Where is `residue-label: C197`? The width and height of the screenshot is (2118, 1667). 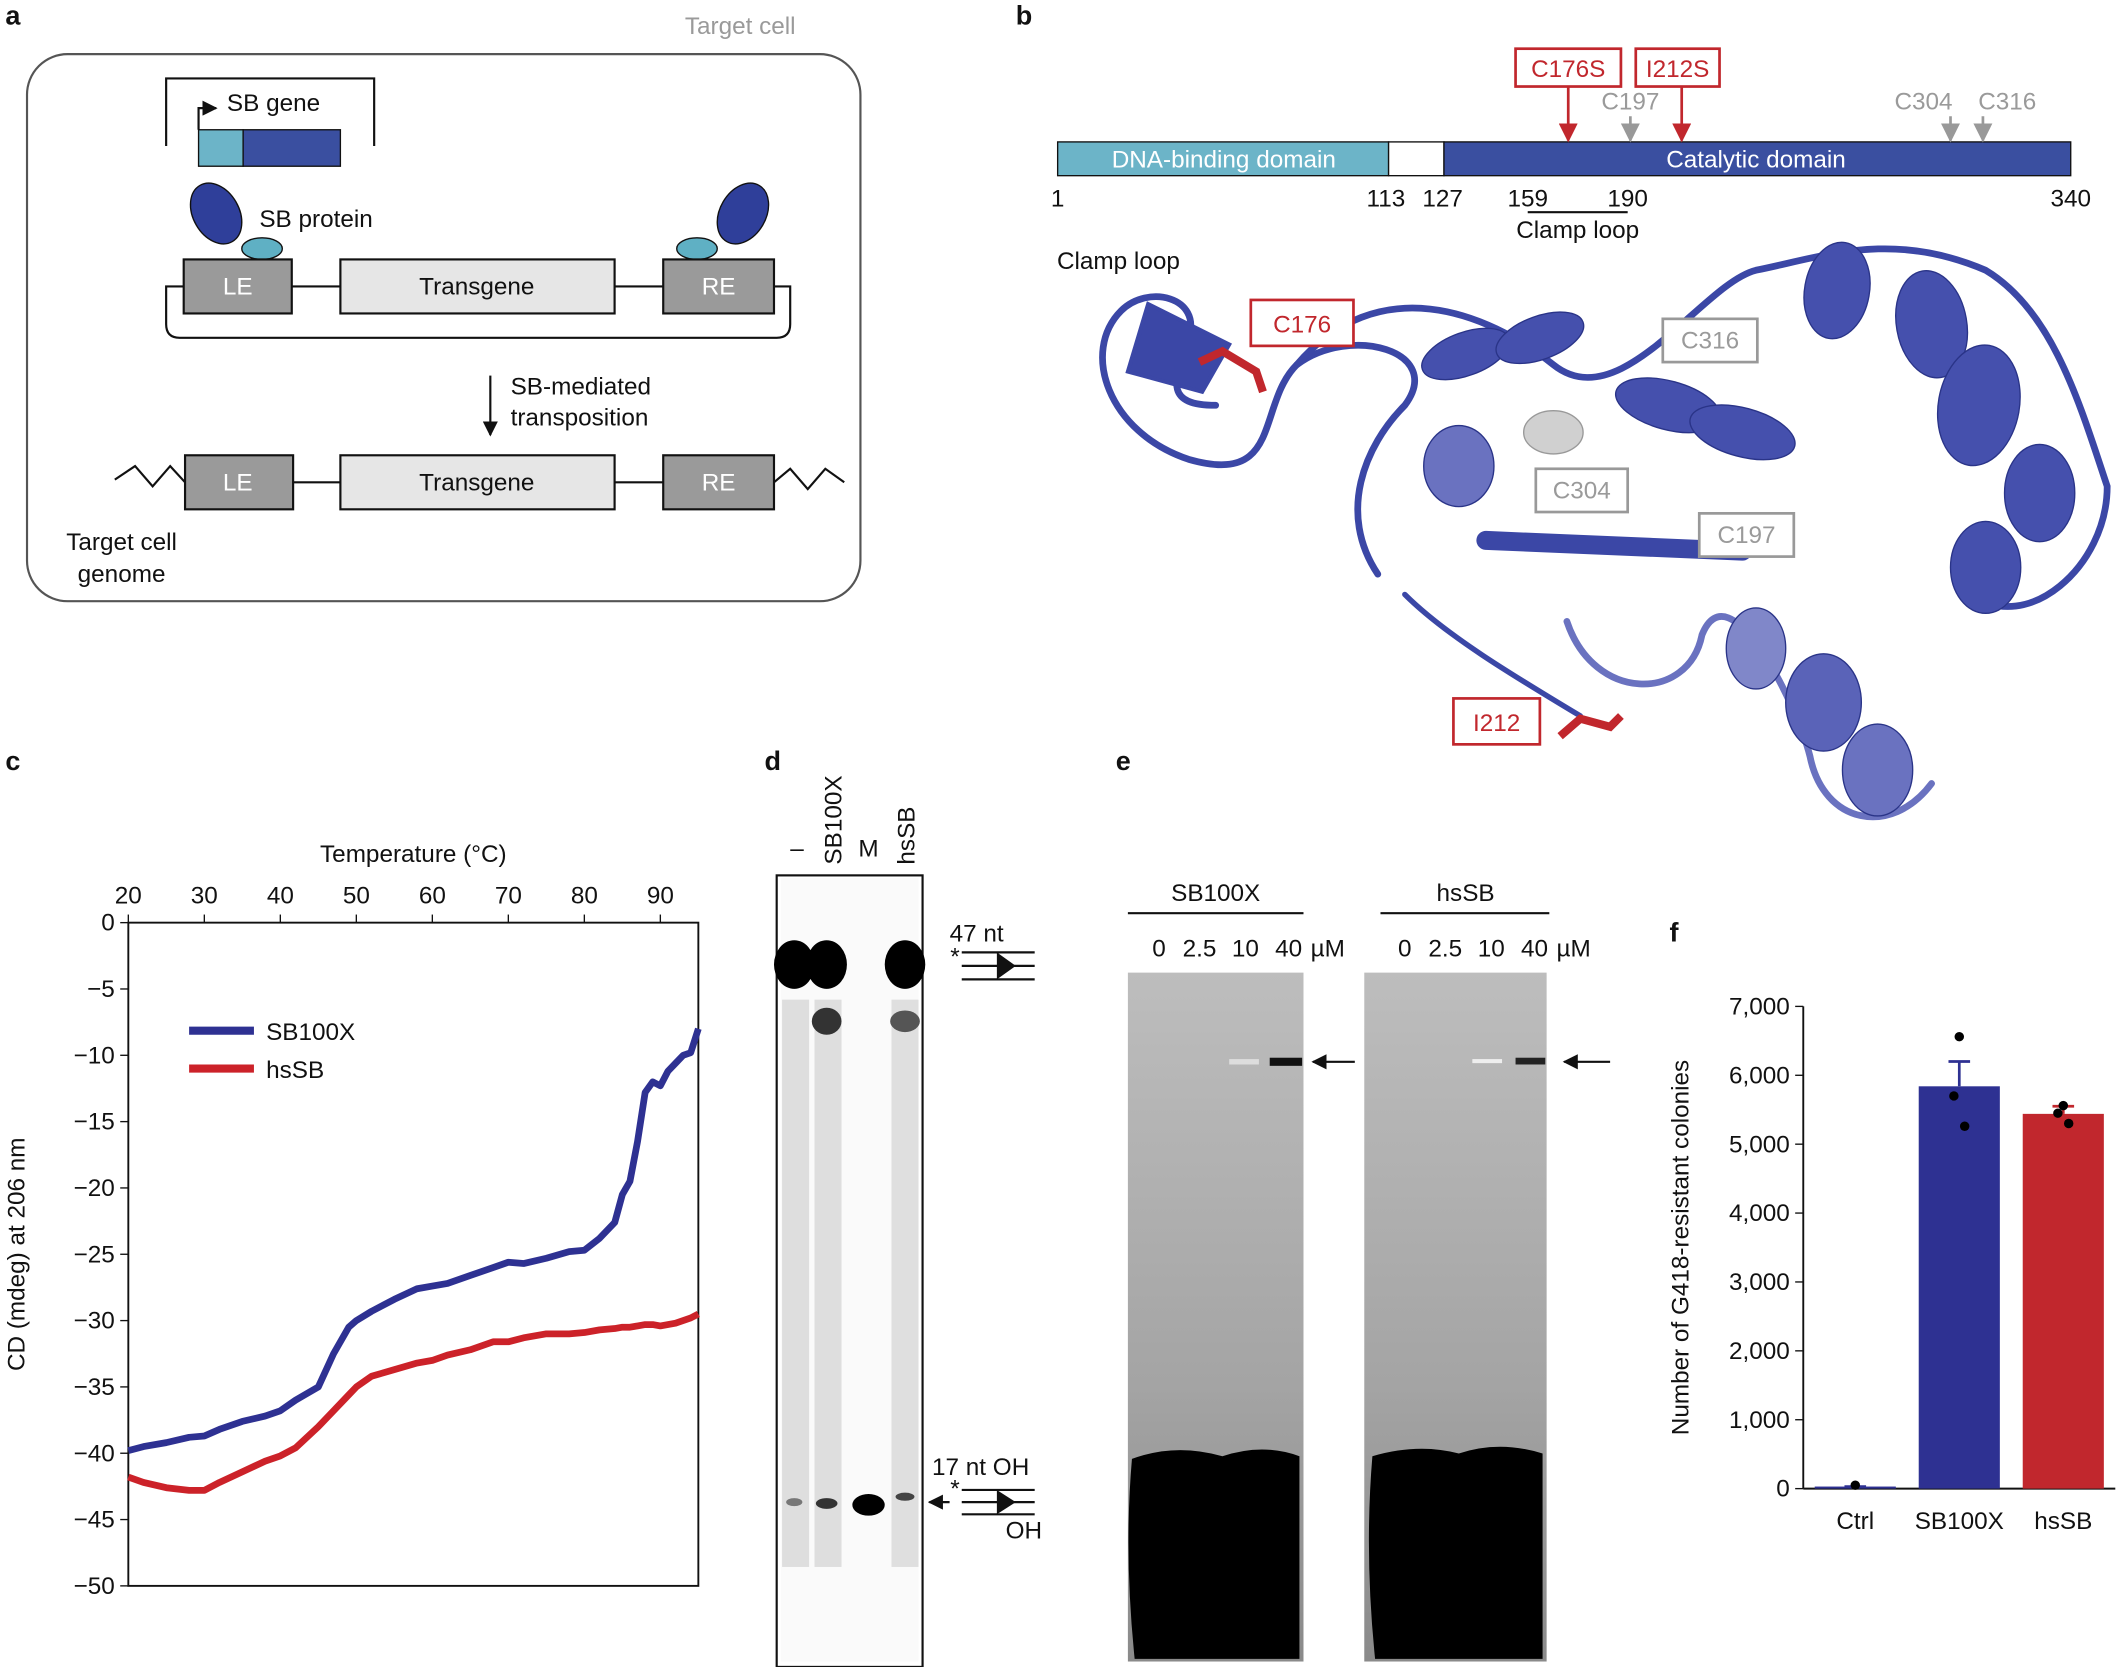 residue-label: C197 is located at coordinates (1746, 535).